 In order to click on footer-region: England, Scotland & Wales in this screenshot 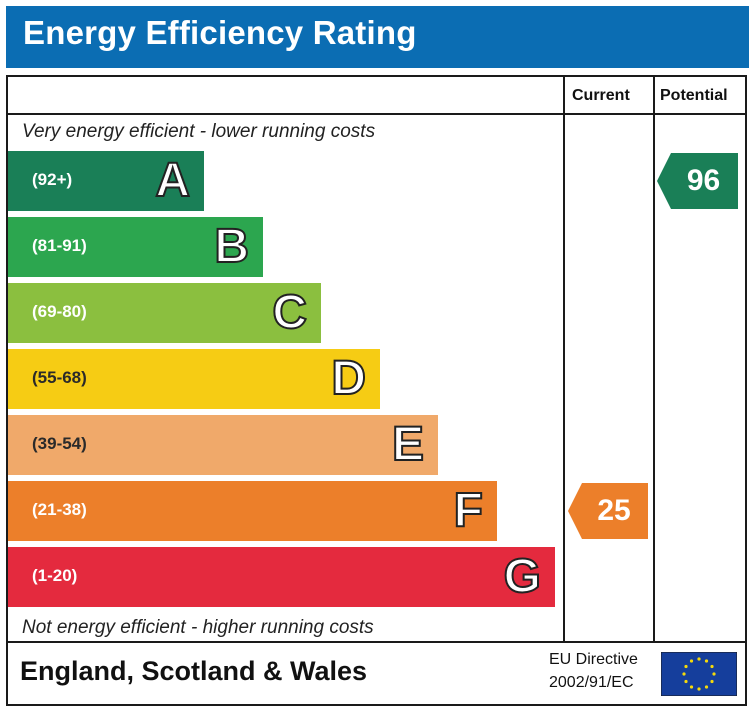, I will do `click(194, 671)`.